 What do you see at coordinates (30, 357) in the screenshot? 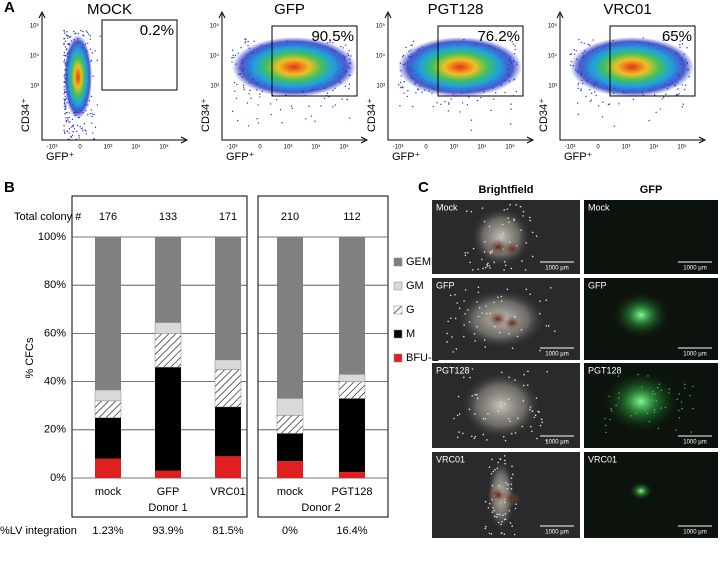
I see `y-axis-label: % CFCs` at bounding box center [30, 357].